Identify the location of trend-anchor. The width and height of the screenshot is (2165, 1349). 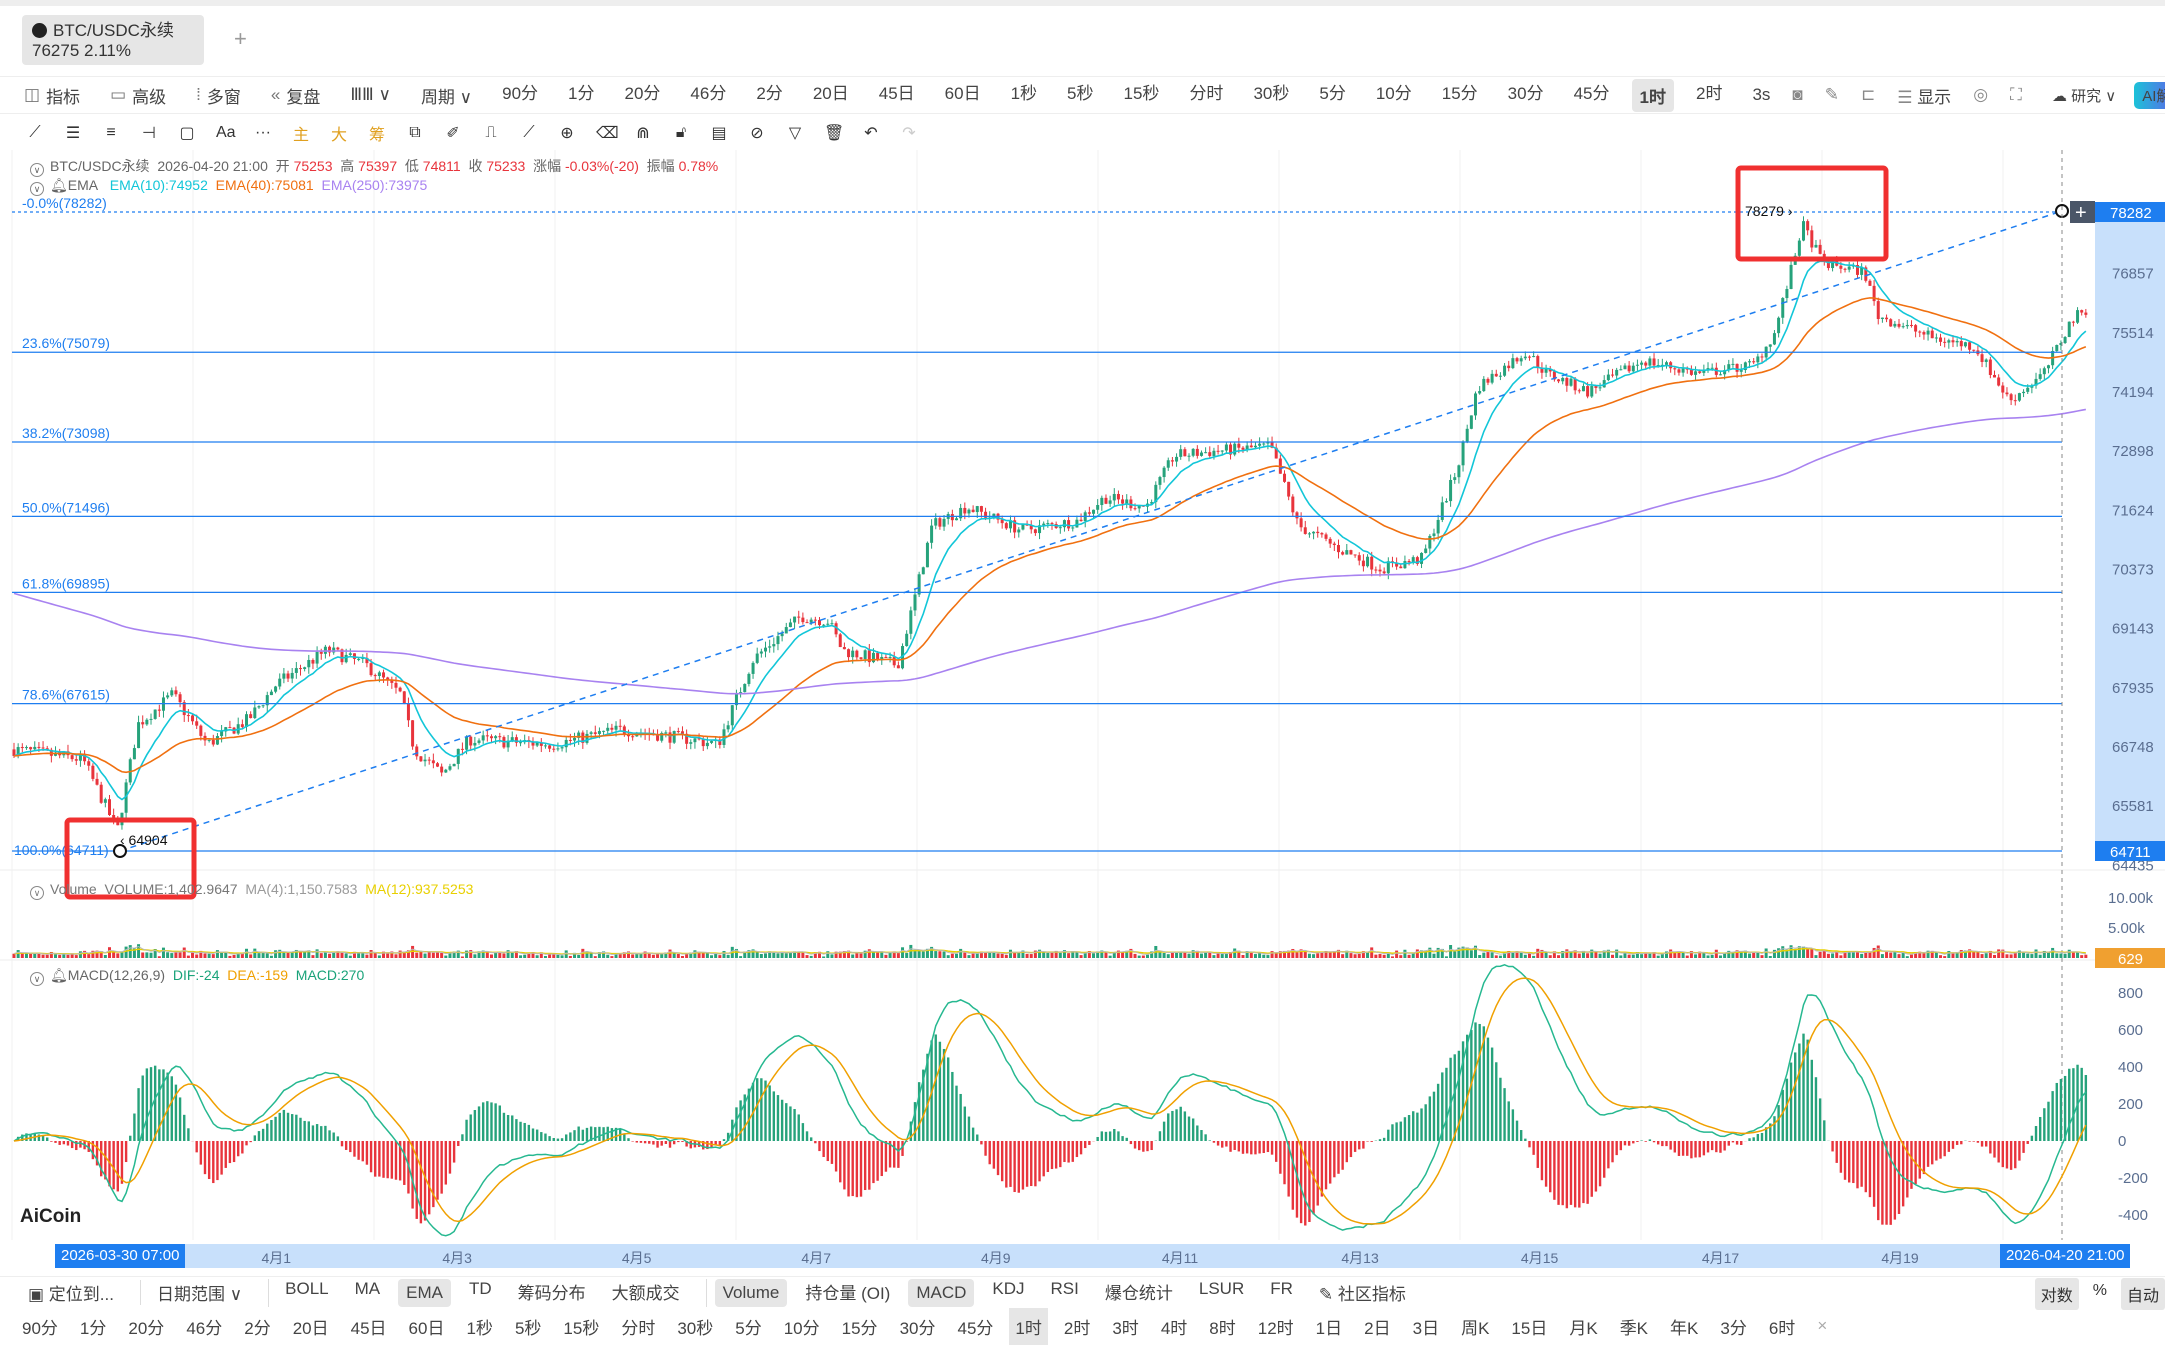
(2062, 211).